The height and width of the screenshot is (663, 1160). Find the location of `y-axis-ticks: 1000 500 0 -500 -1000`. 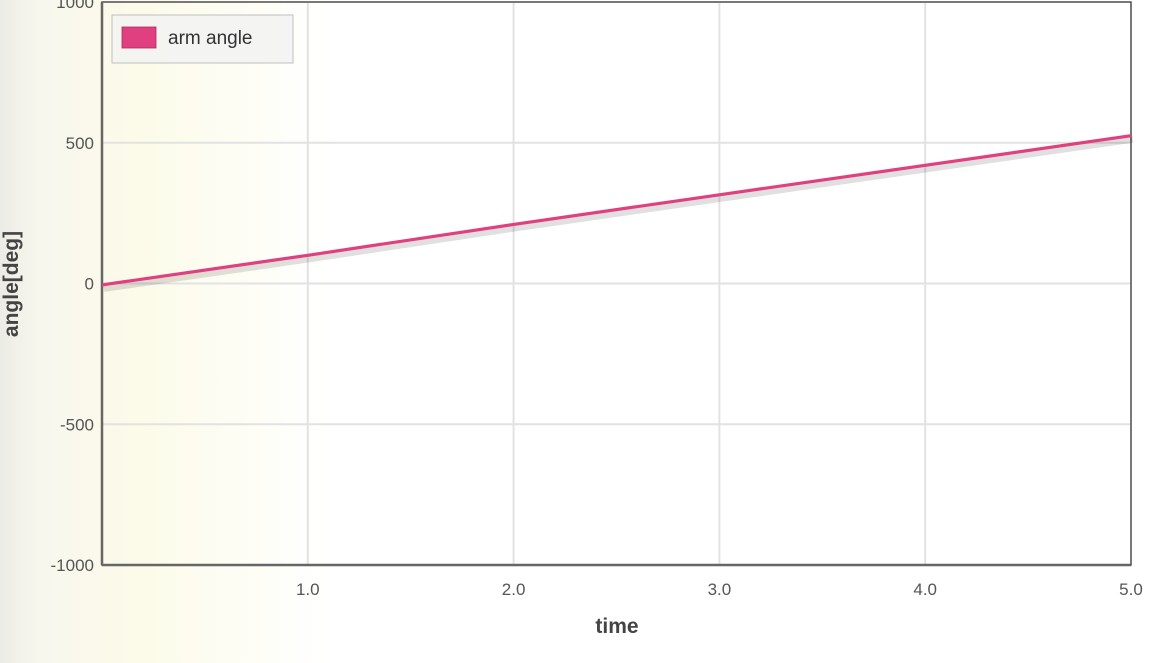

y-axis-ticks: 1000 500 0 -500 -1000 is located at coordinates (72, 287).